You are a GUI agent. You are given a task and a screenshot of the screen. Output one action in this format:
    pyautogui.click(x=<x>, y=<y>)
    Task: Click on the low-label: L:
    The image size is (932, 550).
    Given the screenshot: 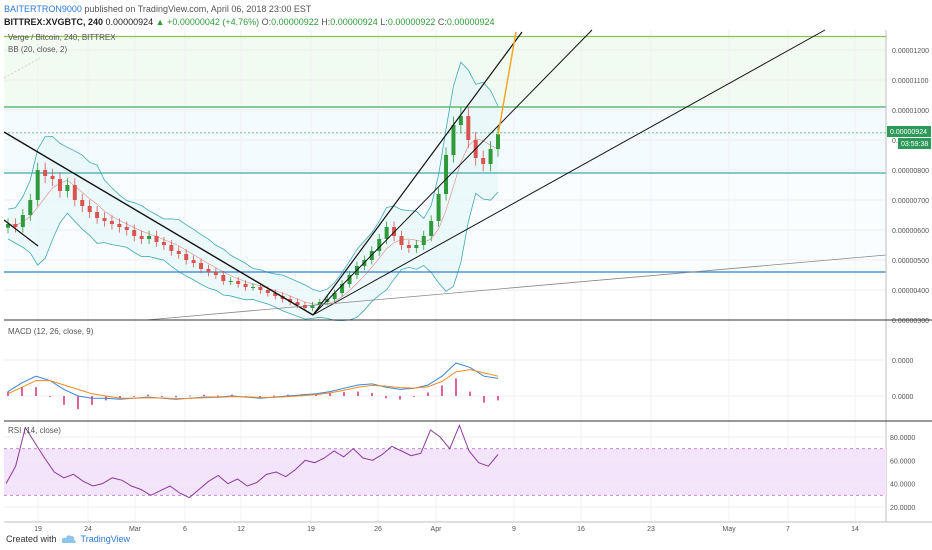 What is the action you would take?
    pyautogui.click(x=384, y=22)
    